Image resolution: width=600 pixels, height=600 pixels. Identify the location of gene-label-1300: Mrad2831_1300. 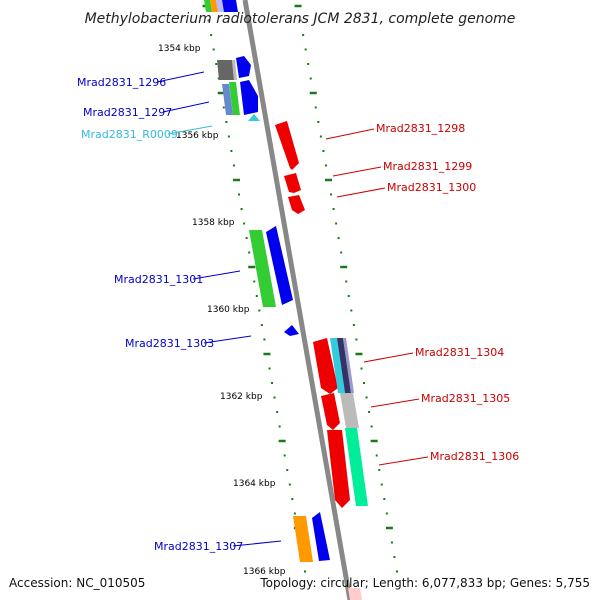
(431, 187).